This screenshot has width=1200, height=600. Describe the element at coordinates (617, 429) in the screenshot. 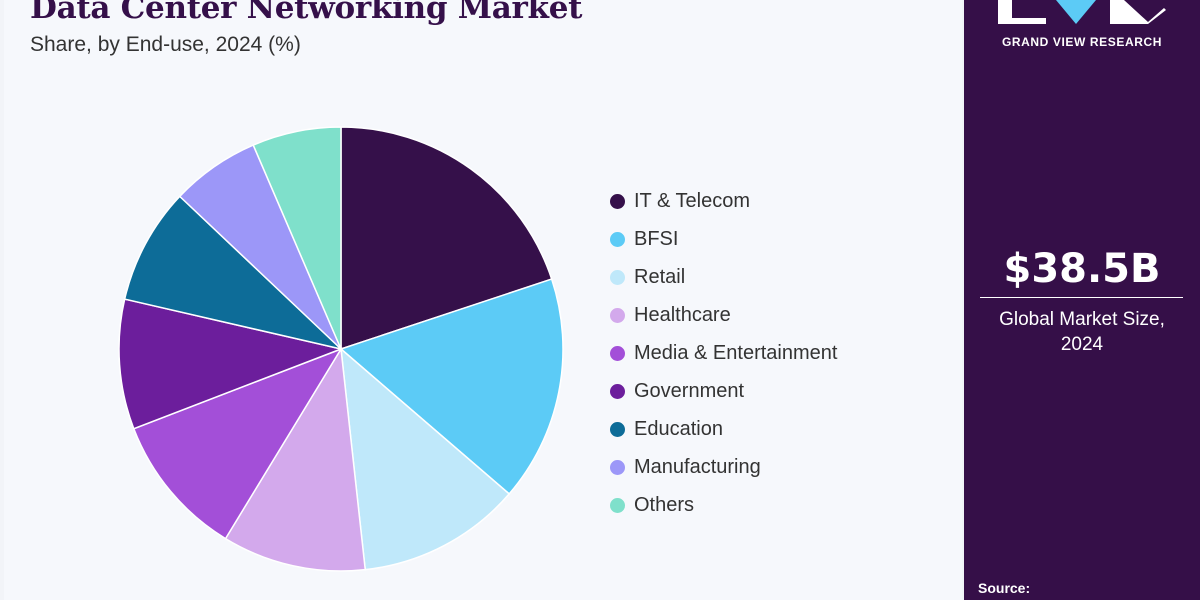

I see `legend-swatch-education` at that location.